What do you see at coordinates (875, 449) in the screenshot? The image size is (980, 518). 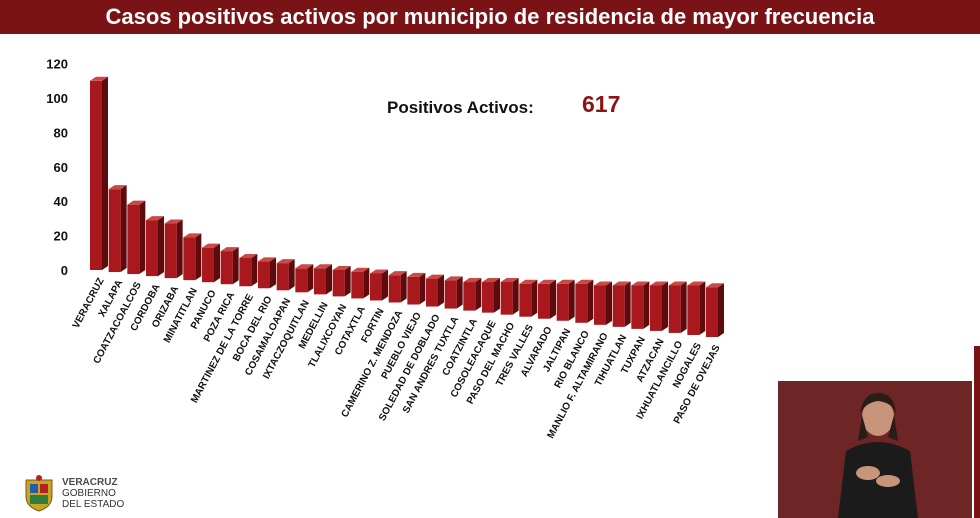 I see `interpreter-figure-icon` at bounding box center [875, 449].